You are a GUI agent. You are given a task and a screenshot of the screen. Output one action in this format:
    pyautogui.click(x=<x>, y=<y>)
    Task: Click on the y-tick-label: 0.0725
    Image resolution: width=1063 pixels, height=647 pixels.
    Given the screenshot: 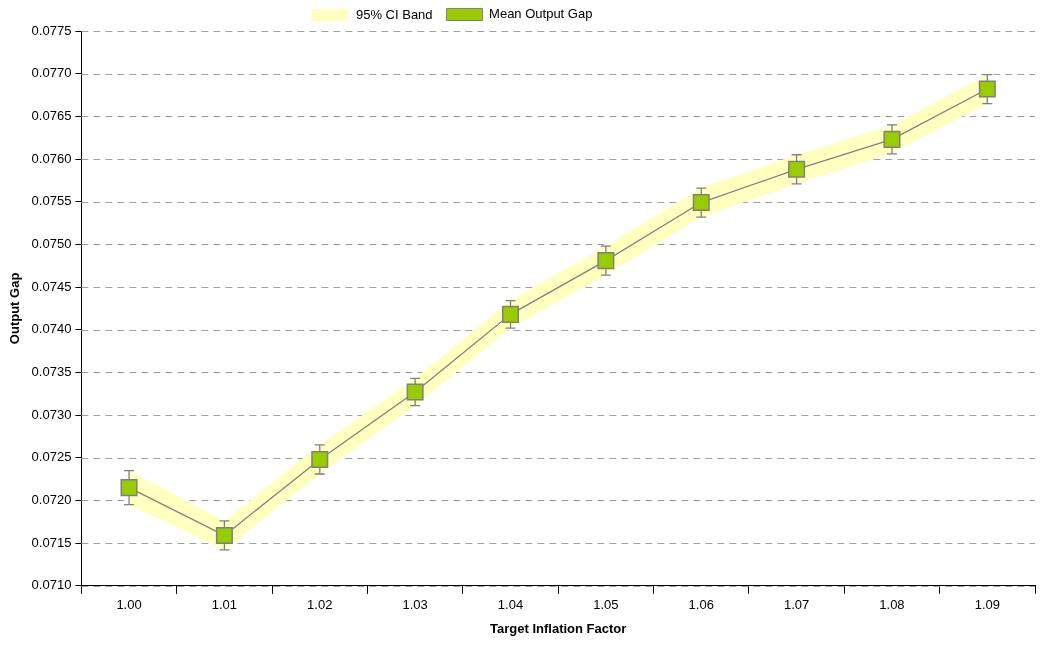 What is the action you would take?
    pyautogui.click(x=51, y=457)
    